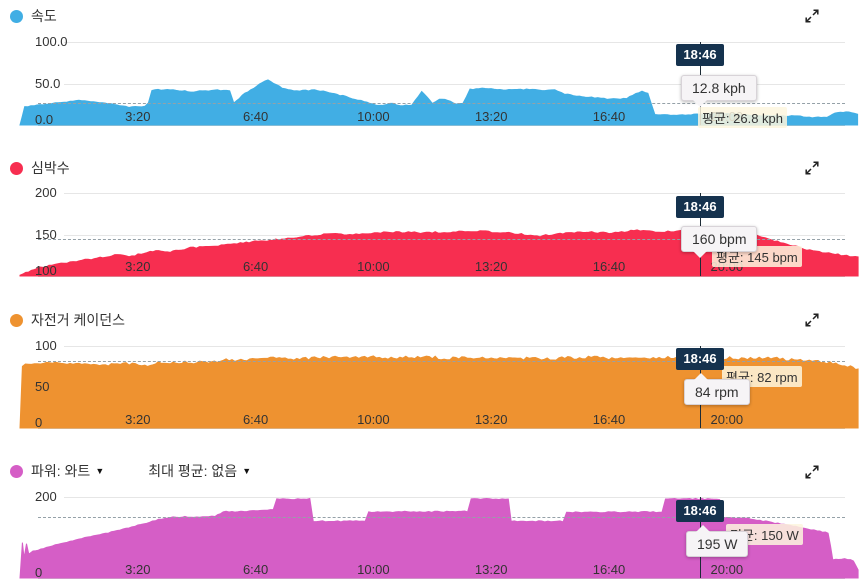  I want to click on cadence-series-label: 자전거 케이던스, so click(78, 320).